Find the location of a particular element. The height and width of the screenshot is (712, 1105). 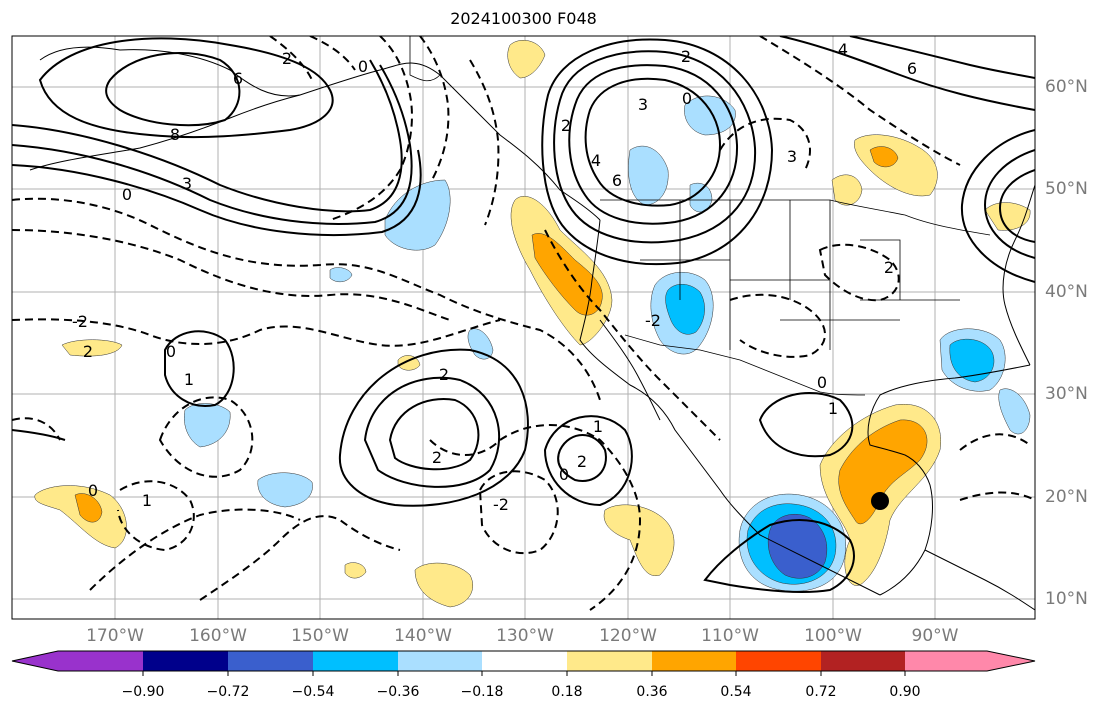

lon-label: 140°W is located at coordinates (423, 636).